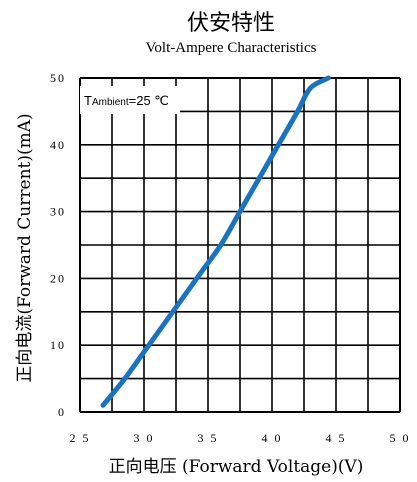 The height and width of the screenshot is (482, 417). I want to click on chart-title: 伏安特性, so click(231, 23).